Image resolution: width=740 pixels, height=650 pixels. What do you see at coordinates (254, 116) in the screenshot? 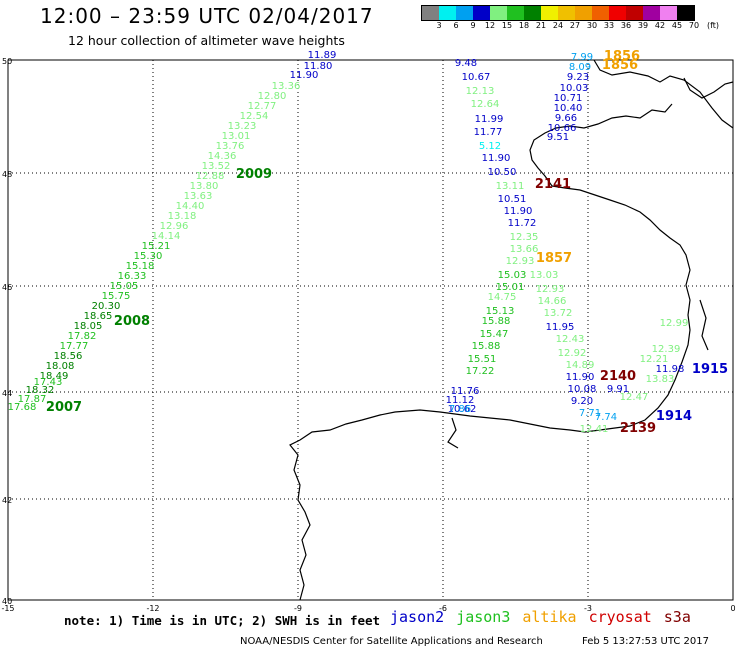
I see `wave-height-label: 12.54` at bounding box center [254, 116].